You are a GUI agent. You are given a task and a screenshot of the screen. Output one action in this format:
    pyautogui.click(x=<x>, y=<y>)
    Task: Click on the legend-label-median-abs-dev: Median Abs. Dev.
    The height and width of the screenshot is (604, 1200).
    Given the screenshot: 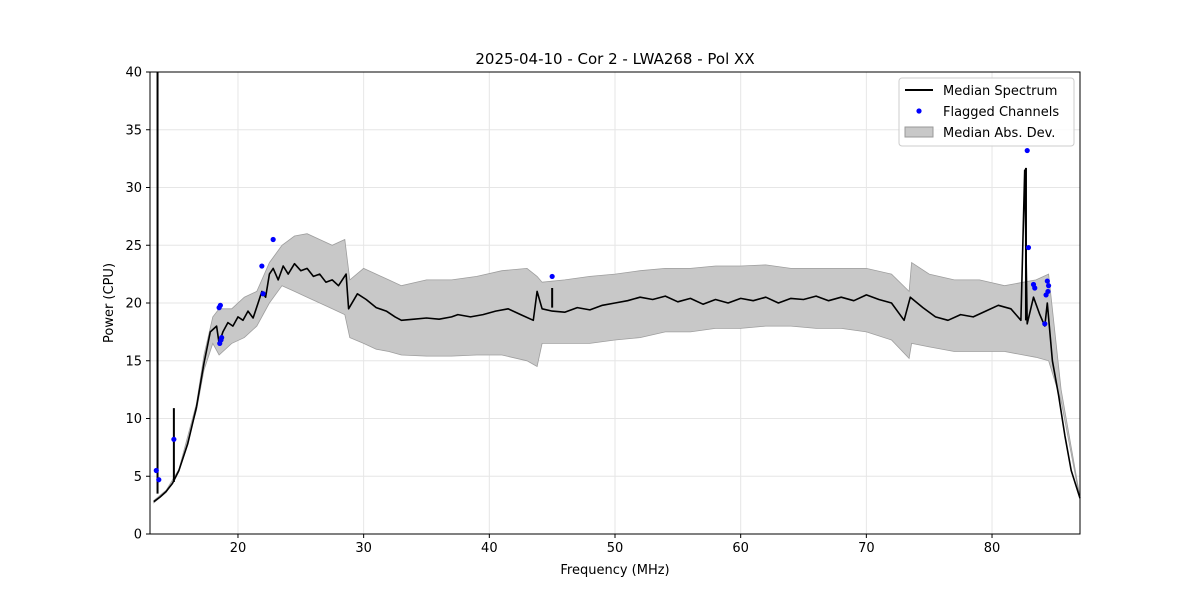 What is the action you would take?
    pyautogui.click(x=999, y=133)
    